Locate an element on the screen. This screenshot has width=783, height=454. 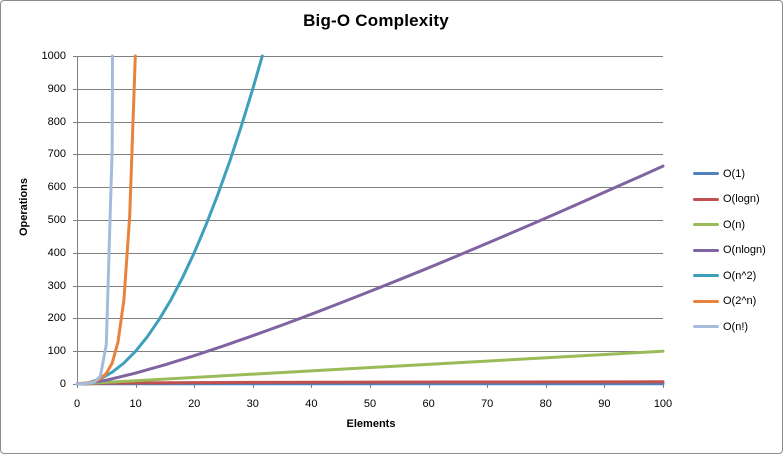
y-axis-title: Operations is located at coordinates (24, 207).